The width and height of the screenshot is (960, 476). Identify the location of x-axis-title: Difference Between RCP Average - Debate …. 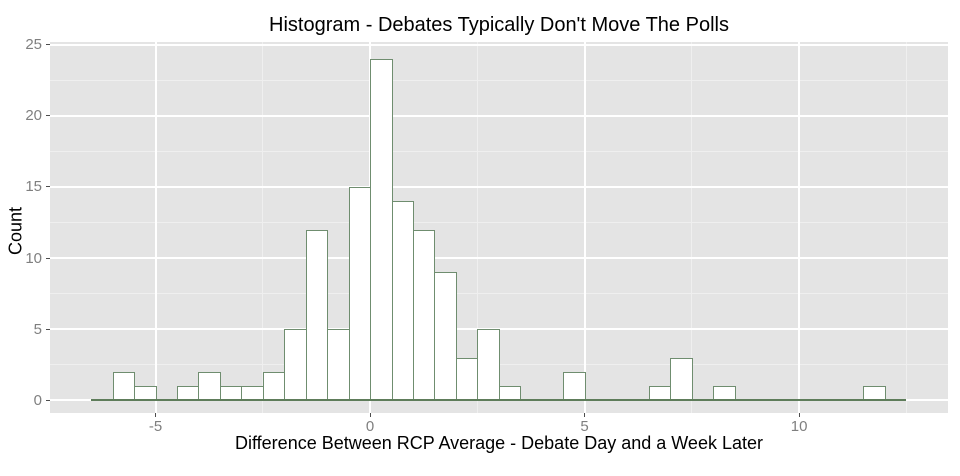
(499, 443).